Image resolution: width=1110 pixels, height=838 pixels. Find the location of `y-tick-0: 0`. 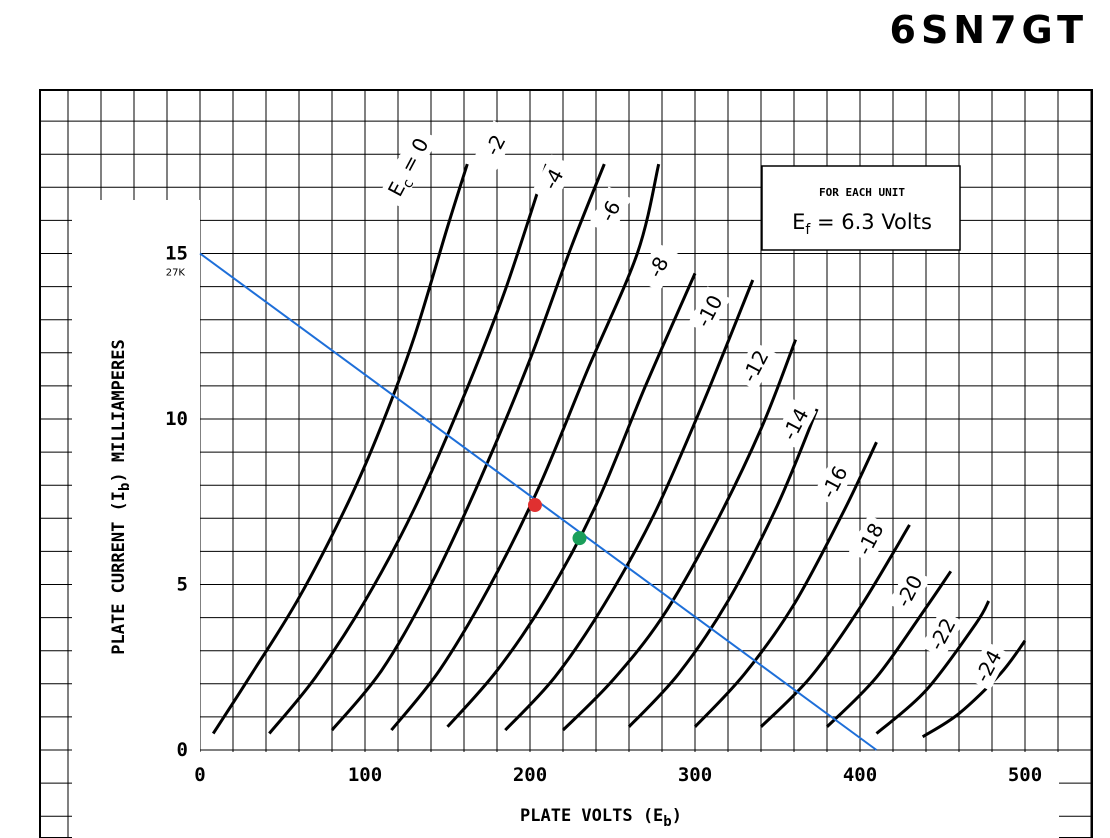

y-tick-0: 0 is located at coordinates (182, 750).